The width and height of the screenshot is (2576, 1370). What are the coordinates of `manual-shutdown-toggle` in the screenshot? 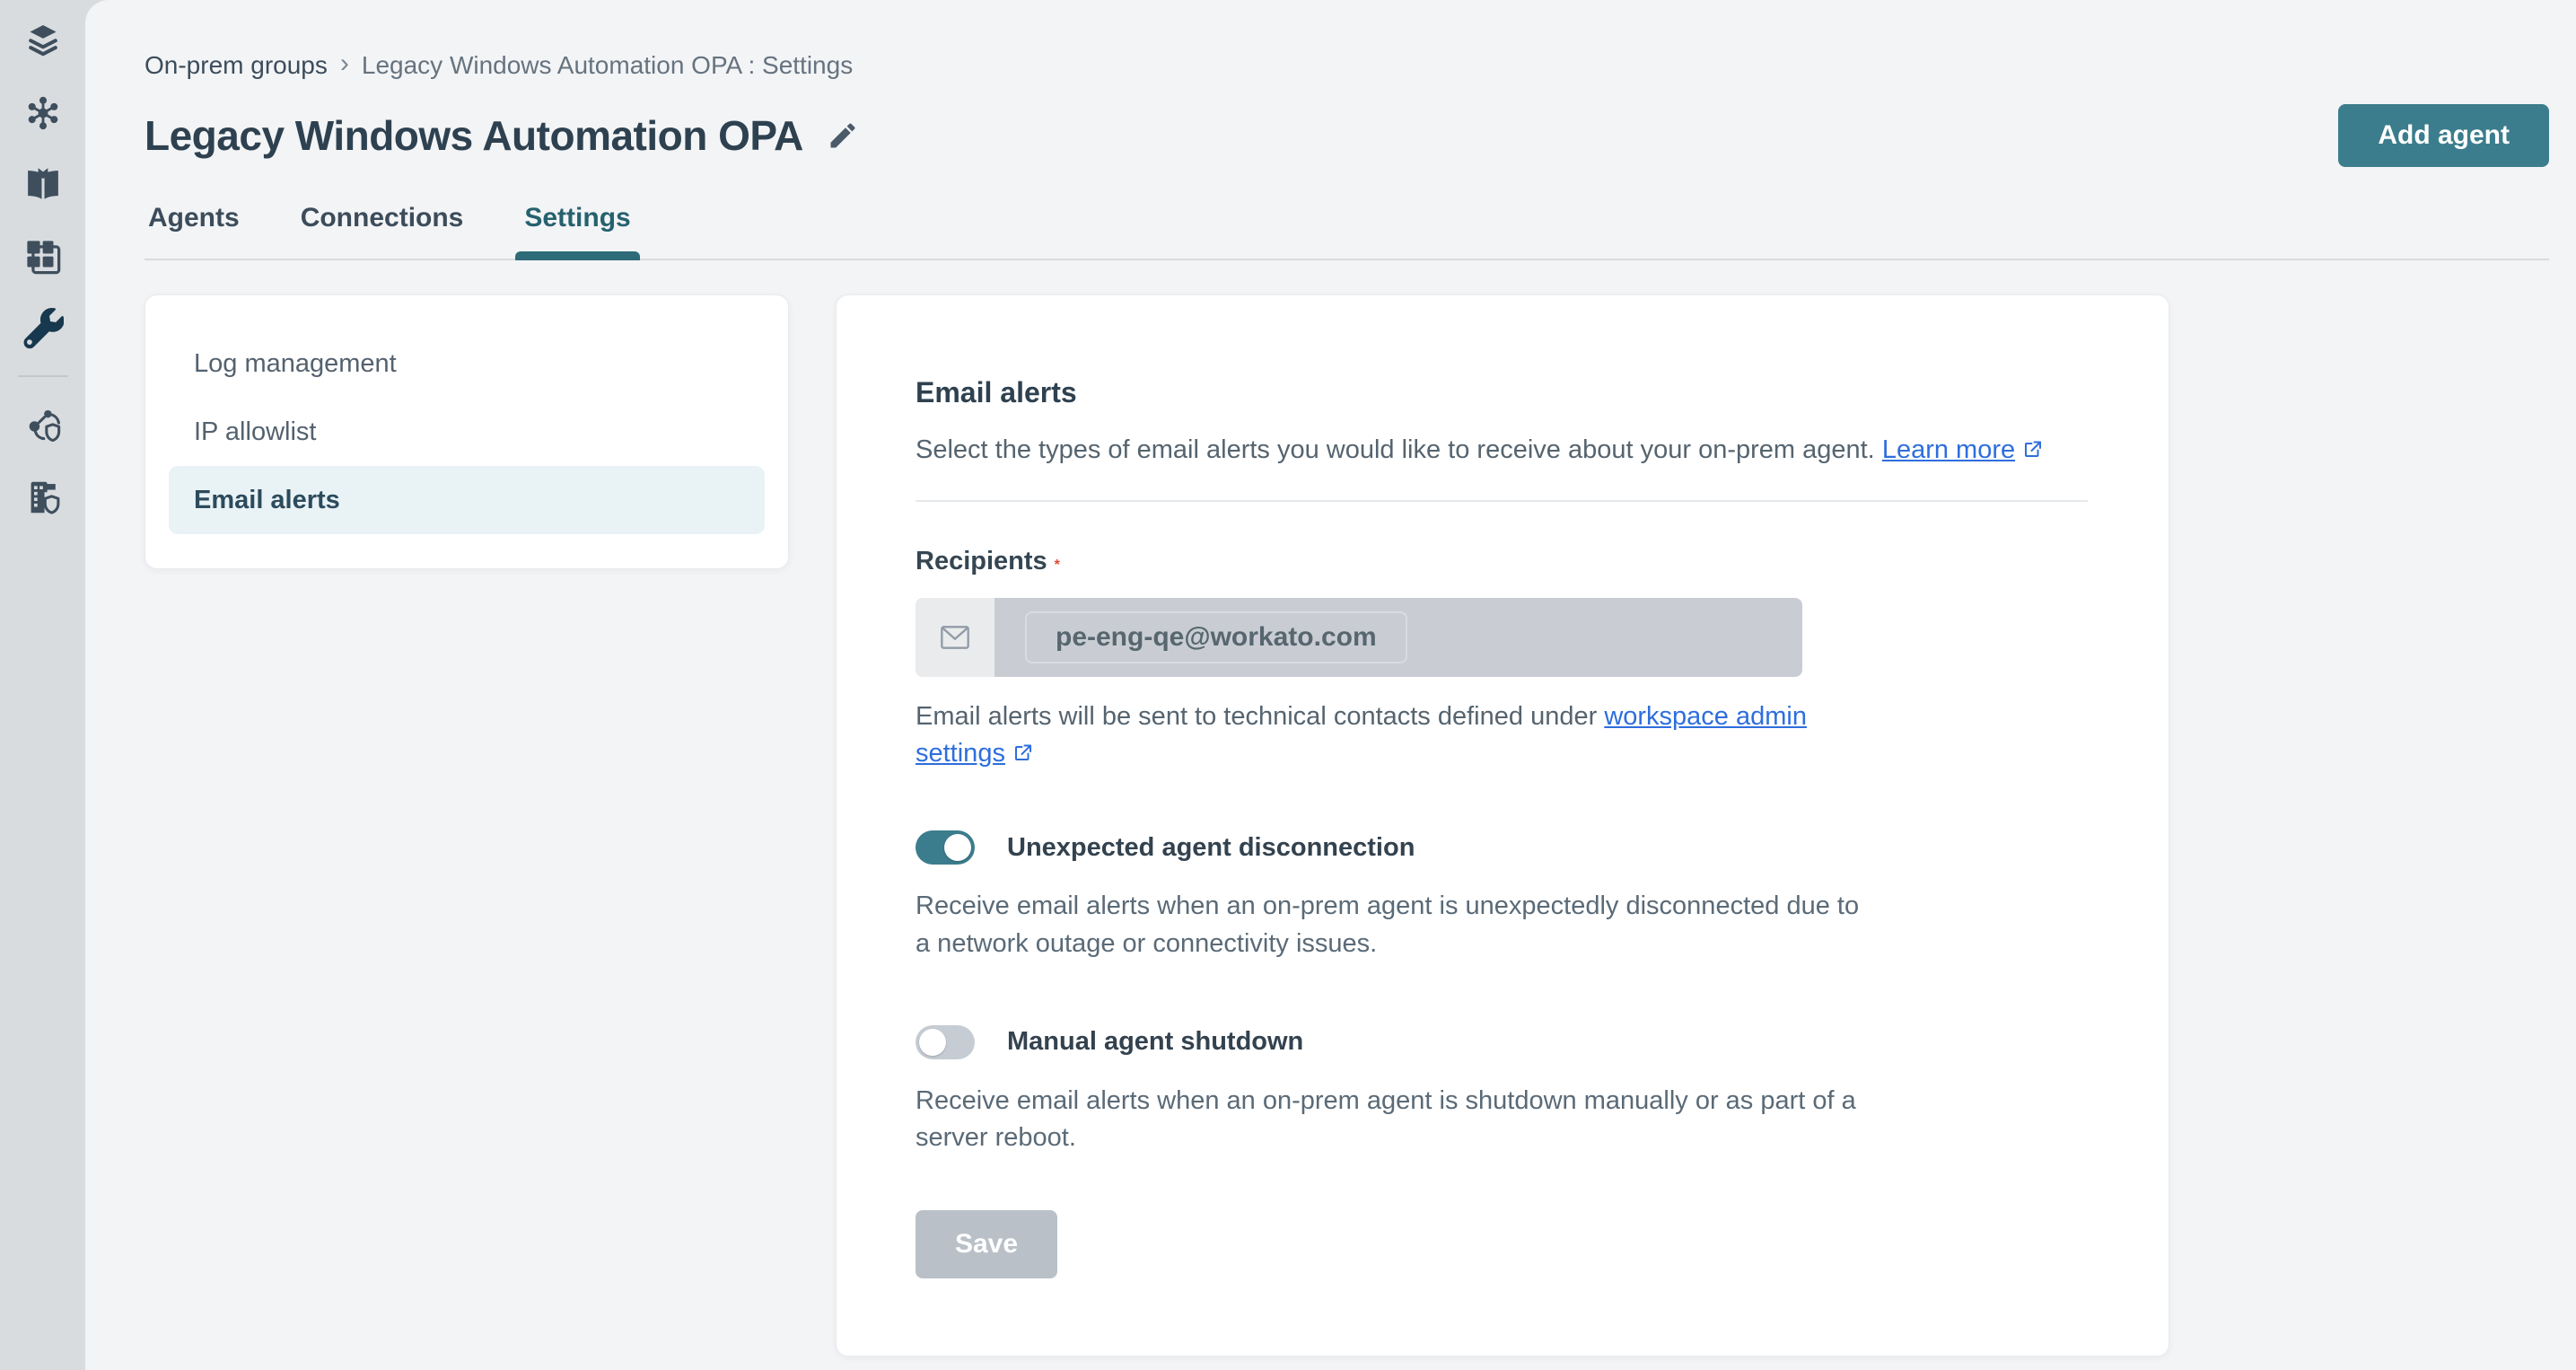 It's located at (945, 1041).